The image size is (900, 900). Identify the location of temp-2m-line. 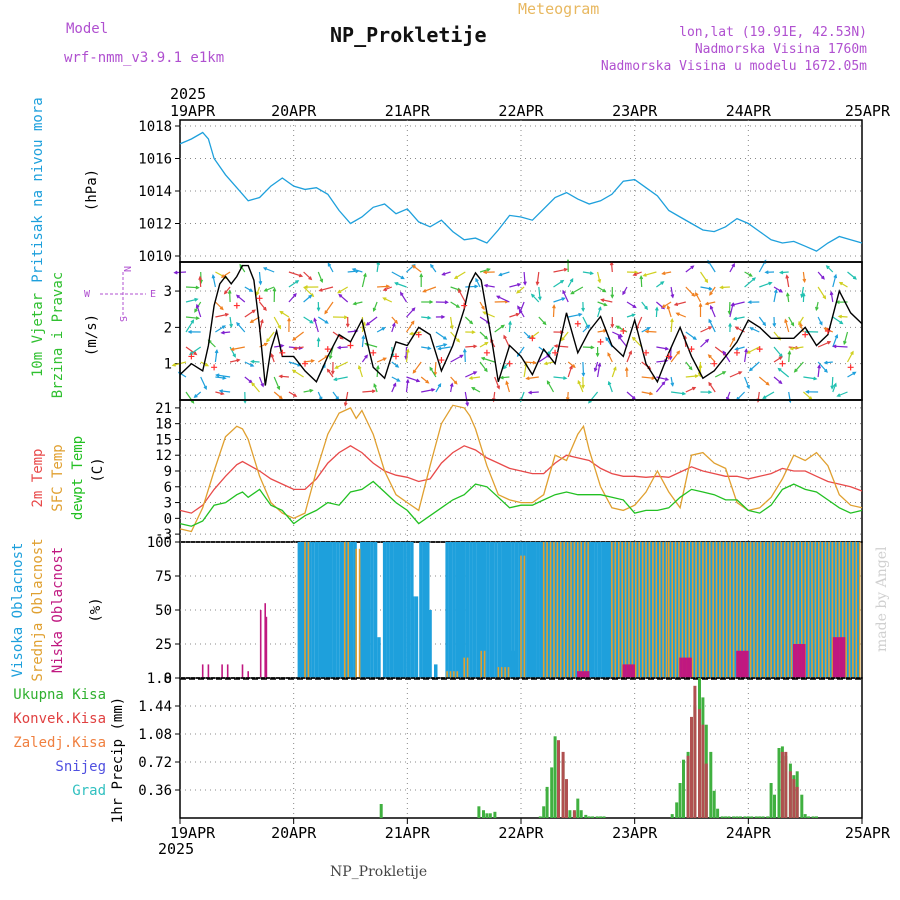
(521, 479).